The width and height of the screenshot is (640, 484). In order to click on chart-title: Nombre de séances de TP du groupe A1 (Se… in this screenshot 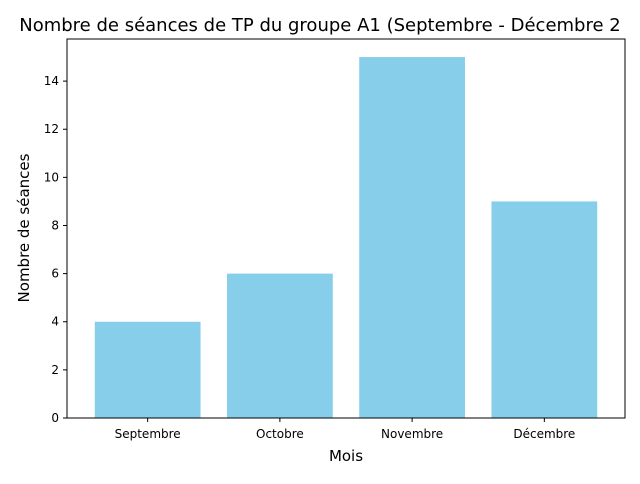, I will do `click(320, 25)`.